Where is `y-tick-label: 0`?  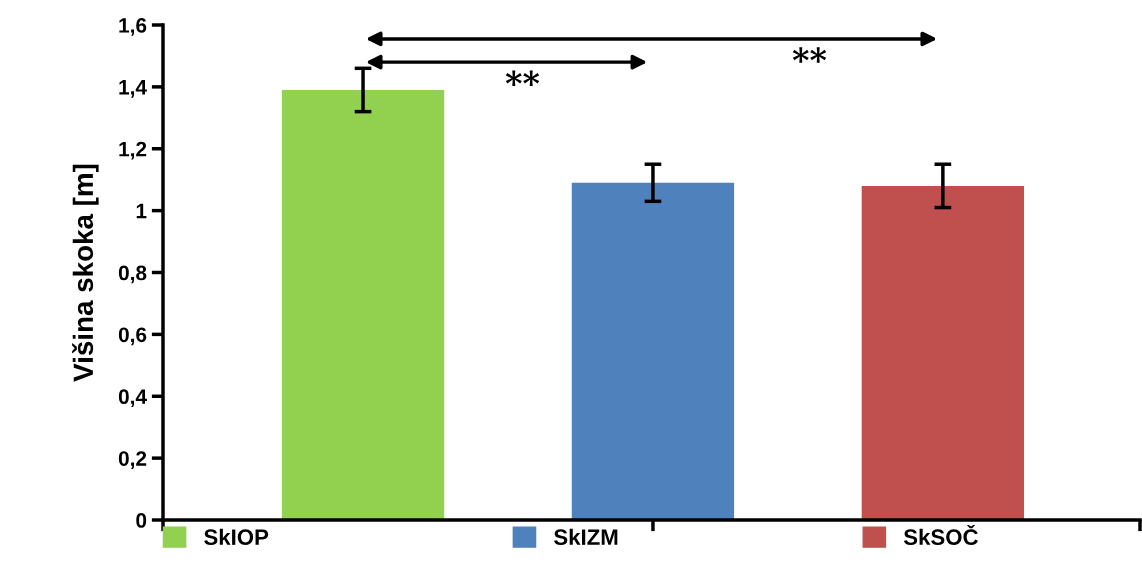
y-tick-label: 0 is located at coordinates (141, 520).